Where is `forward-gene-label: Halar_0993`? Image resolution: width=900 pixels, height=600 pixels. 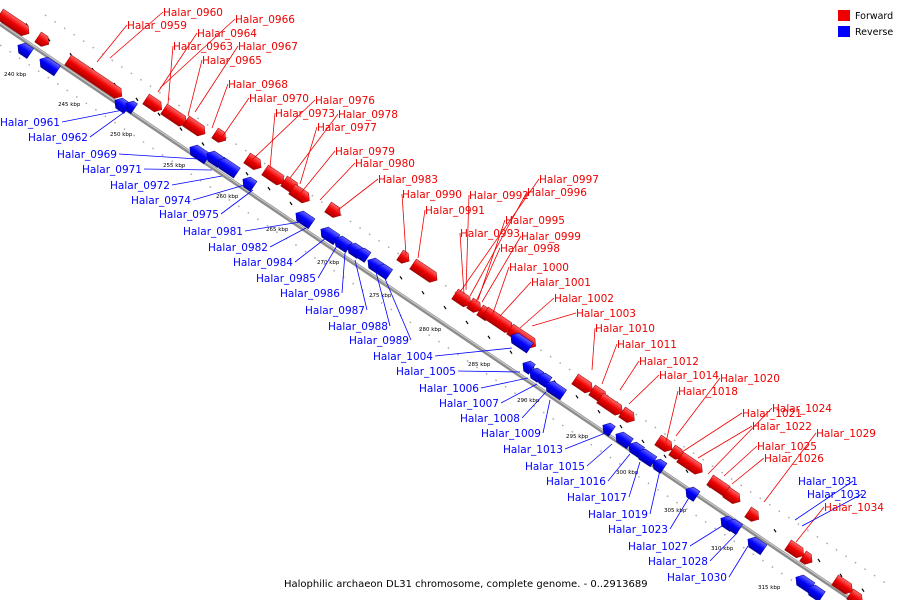 forward-gene-label: Halar_0993 is located at coordinates (490, 234).